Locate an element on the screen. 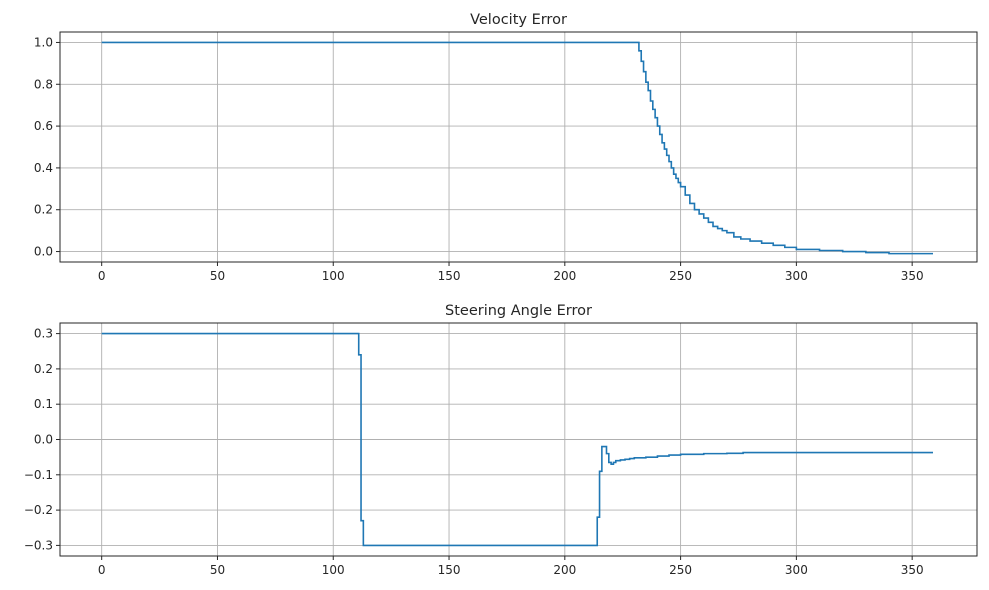 The width and height of the screenshot is (989, 590). y-tick-label: 0.1 is located at coordinates (43, 404).